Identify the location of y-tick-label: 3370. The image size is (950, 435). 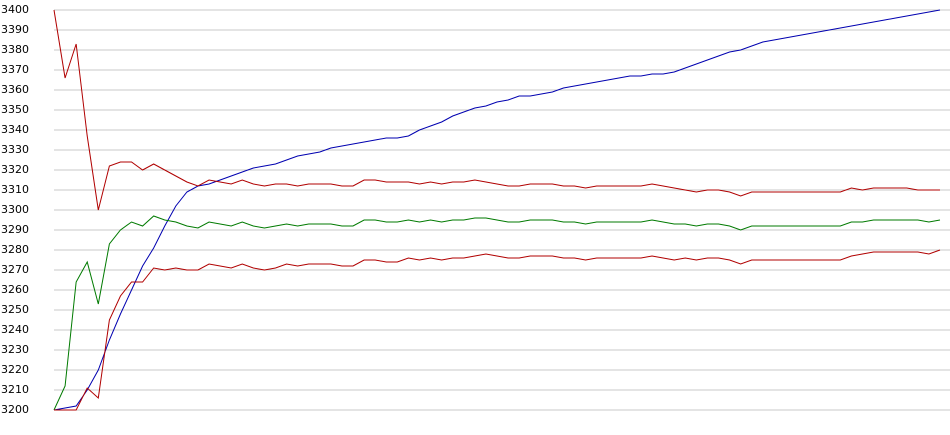
(15, 69).